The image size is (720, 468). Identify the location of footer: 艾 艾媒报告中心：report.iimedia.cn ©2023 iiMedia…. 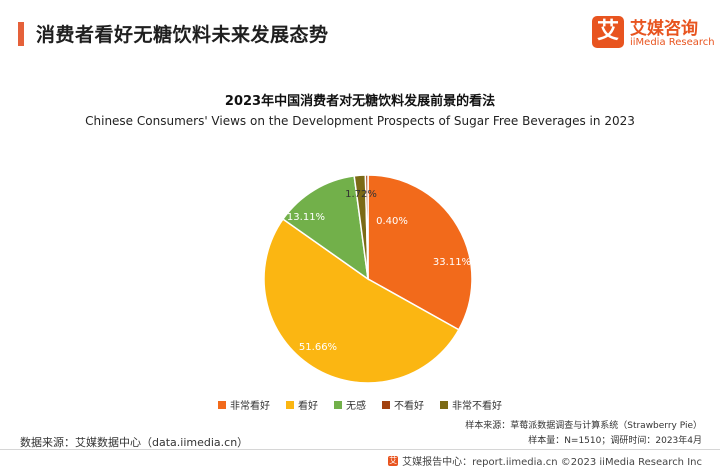
(545, 460).